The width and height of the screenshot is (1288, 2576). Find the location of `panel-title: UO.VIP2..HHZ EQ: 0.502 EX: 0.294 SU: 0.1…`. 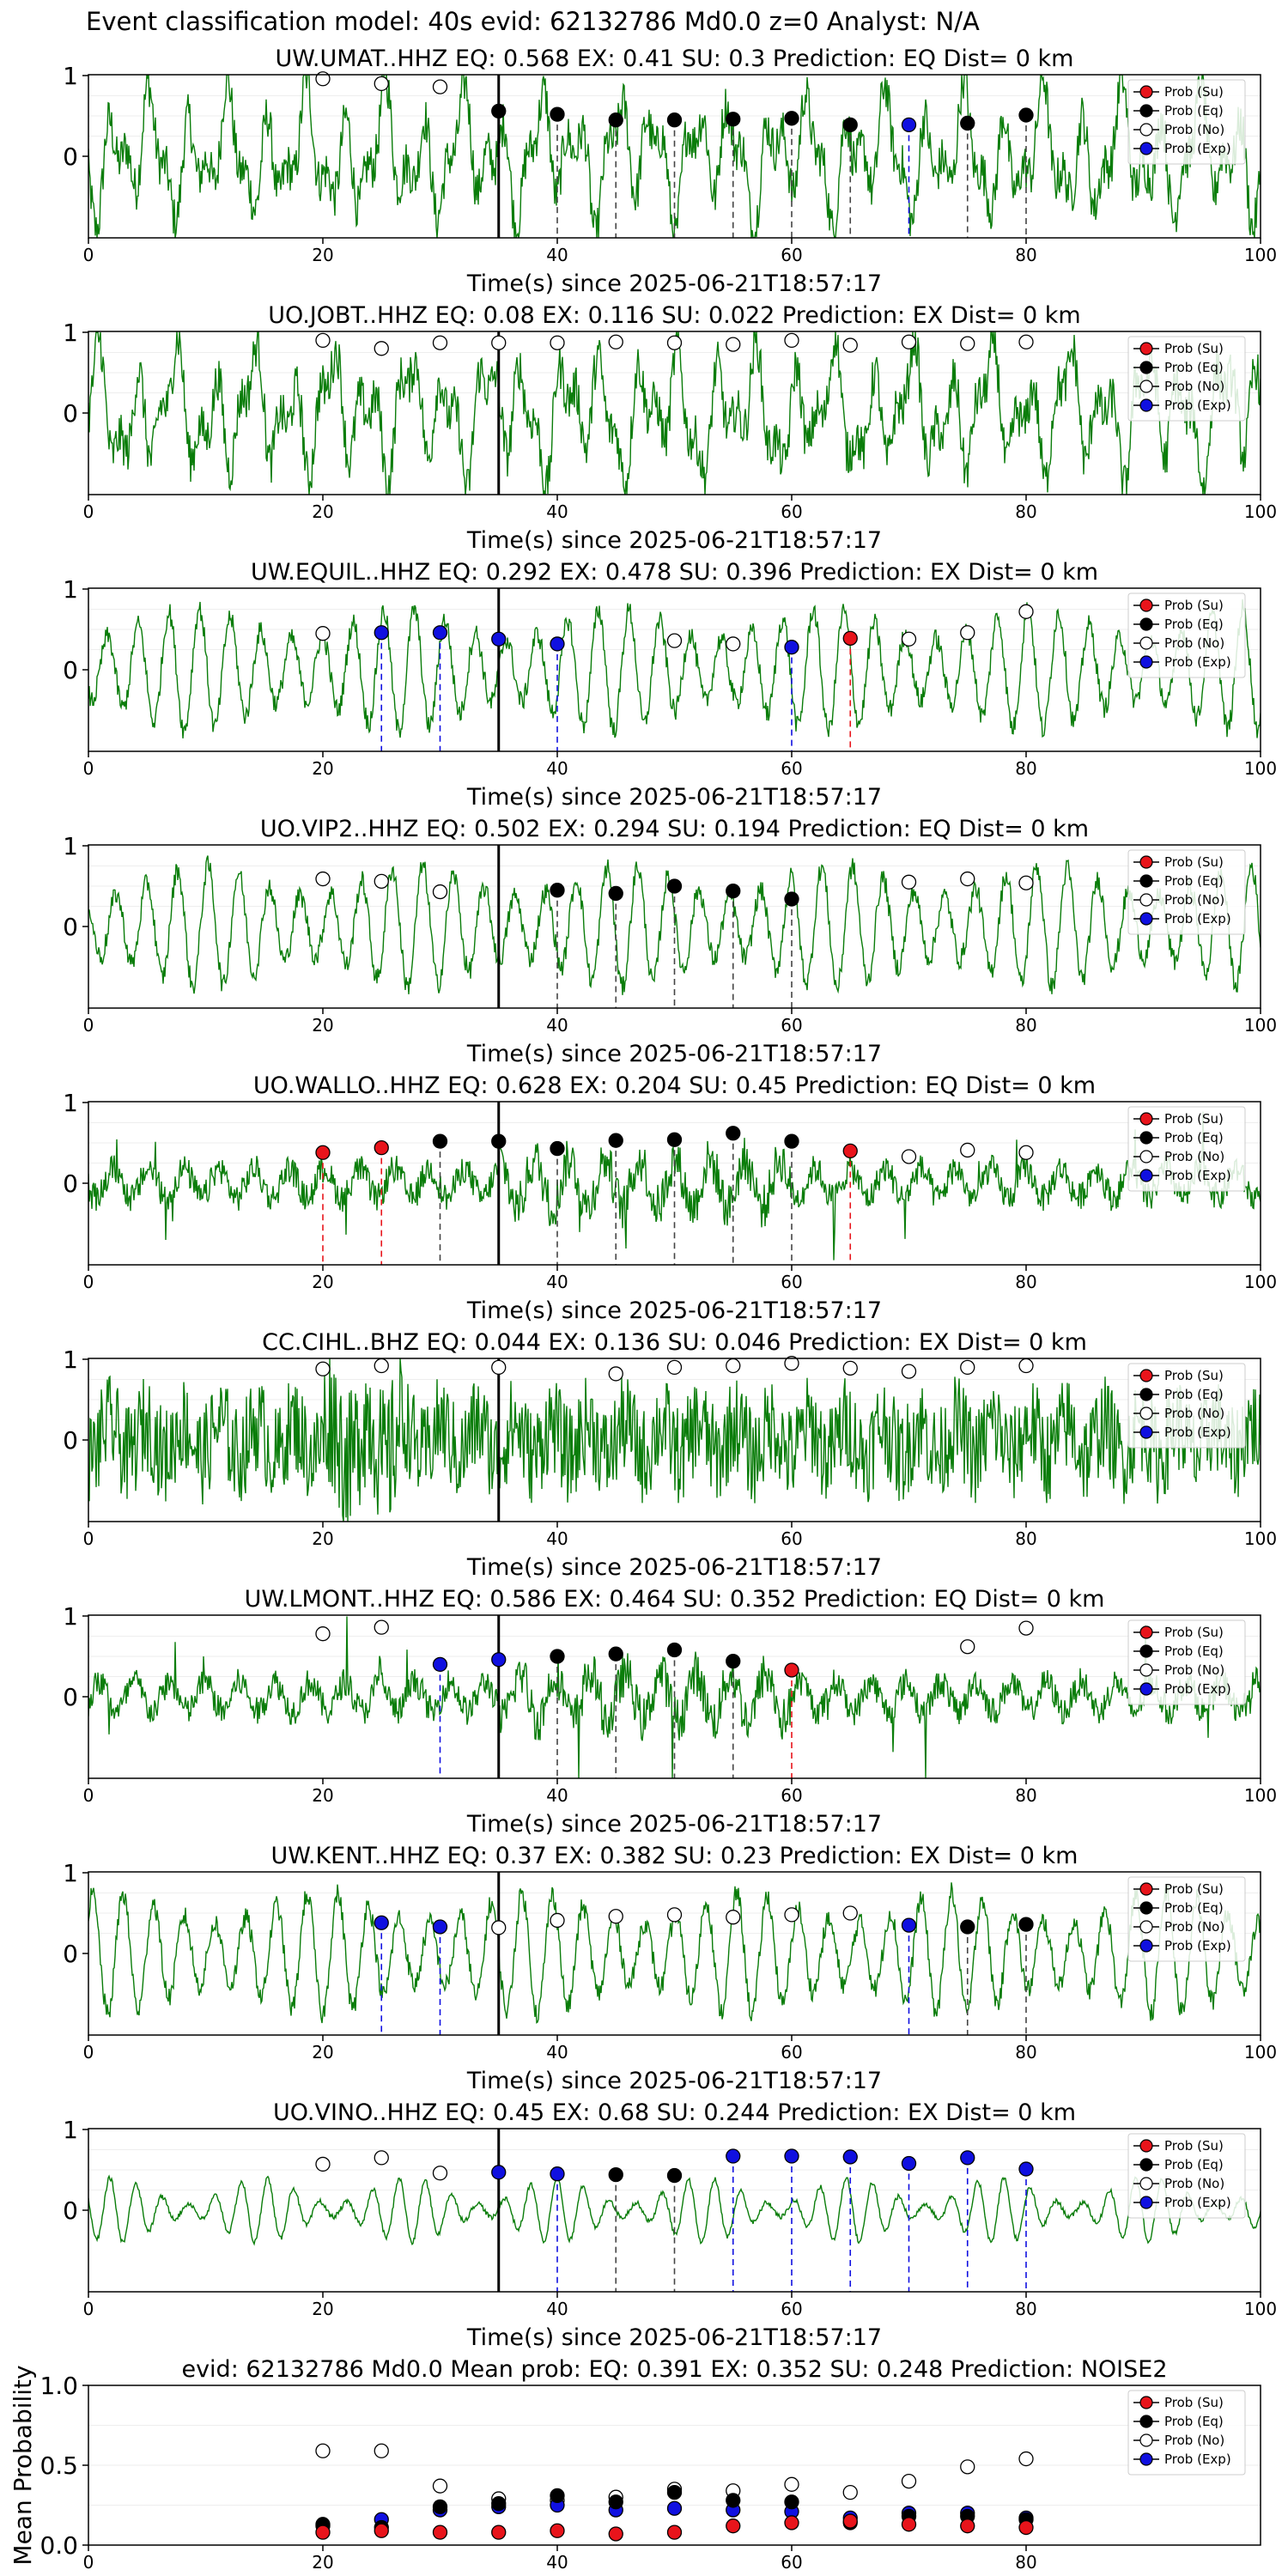

panel-title: UO.VIP2..HHZ EQ: 0.502 EX: 0.294 SU: 0.1… is located at coordinates (674, 829).